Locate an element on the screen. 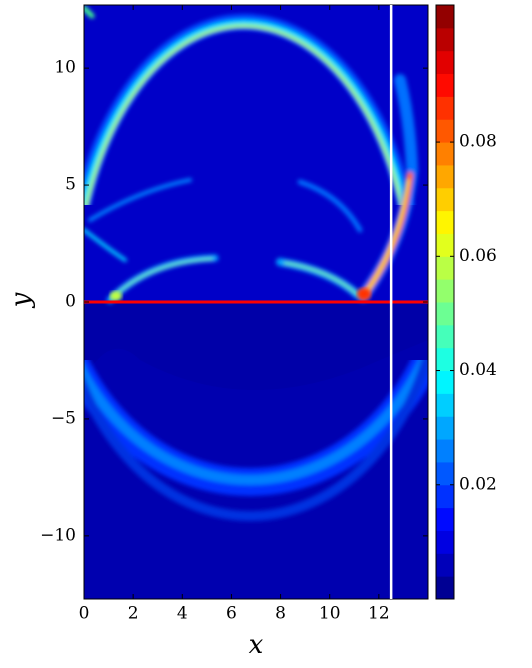 The height and width of the screenshot is (668, 532). x-tick-label: 8 is located at coordinates (280, 614).